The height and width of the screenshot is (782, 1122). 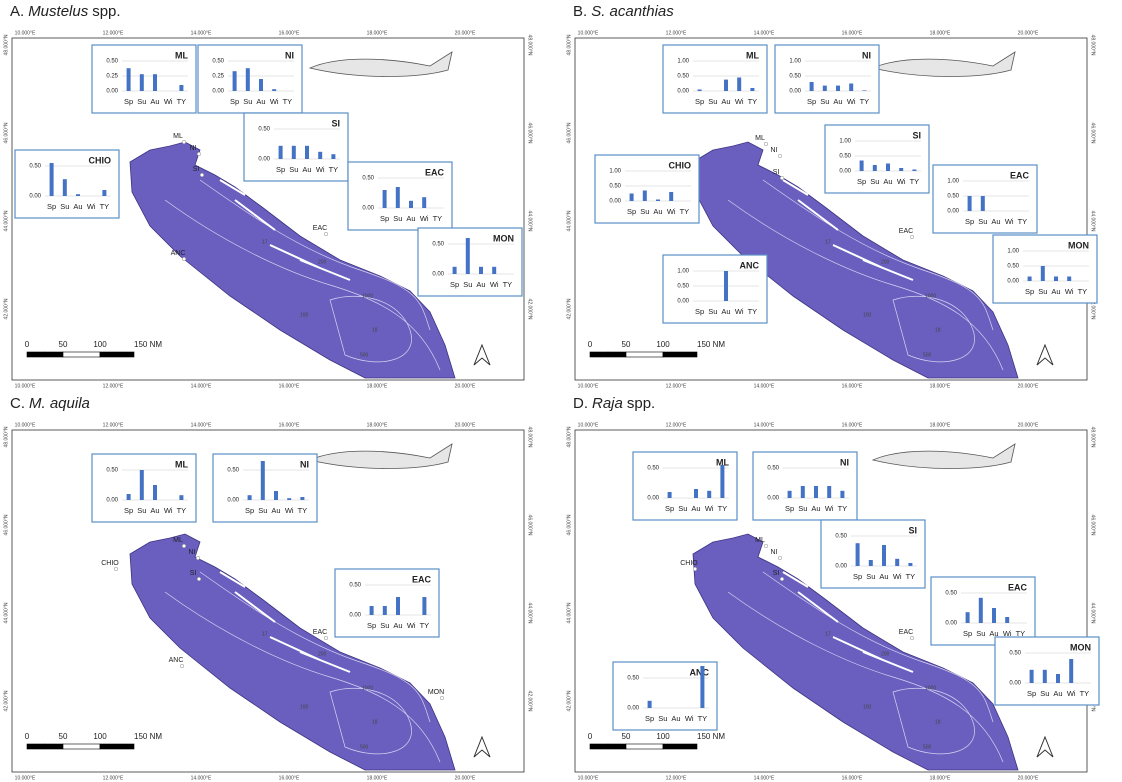 What do you see at coordinates (530, 701) in the screenshot?
I see `latitude-label: 42.000°N` at bounding box center [530, 701].